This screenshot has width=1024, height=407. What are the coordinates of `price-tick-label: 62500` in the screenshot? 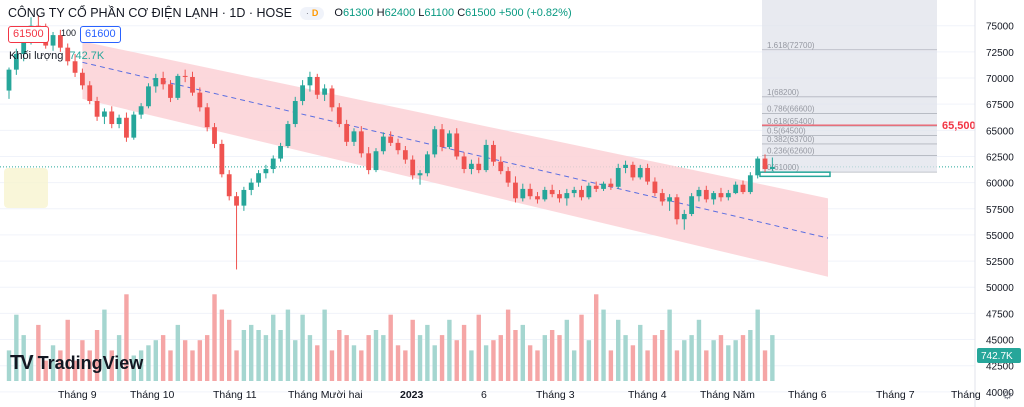 It's located at (1000, 157).